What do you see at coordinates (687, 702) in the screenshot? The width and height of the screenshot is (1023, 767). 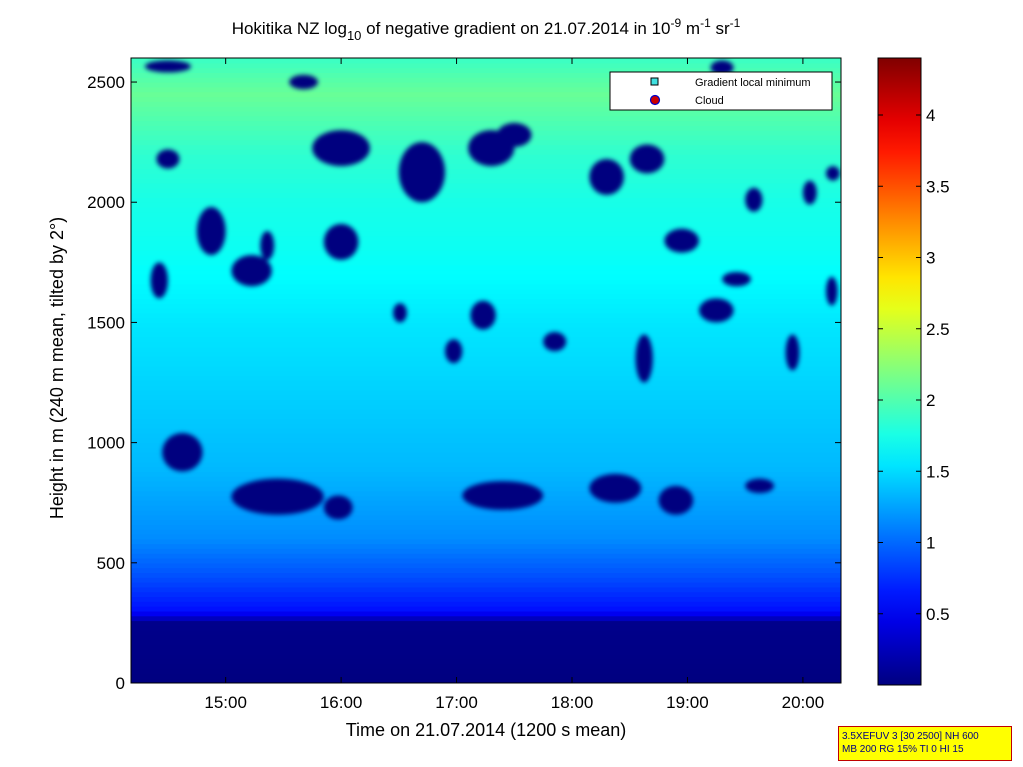 I see `x-tick-label: 19:00` at bounding box center [687, 702].